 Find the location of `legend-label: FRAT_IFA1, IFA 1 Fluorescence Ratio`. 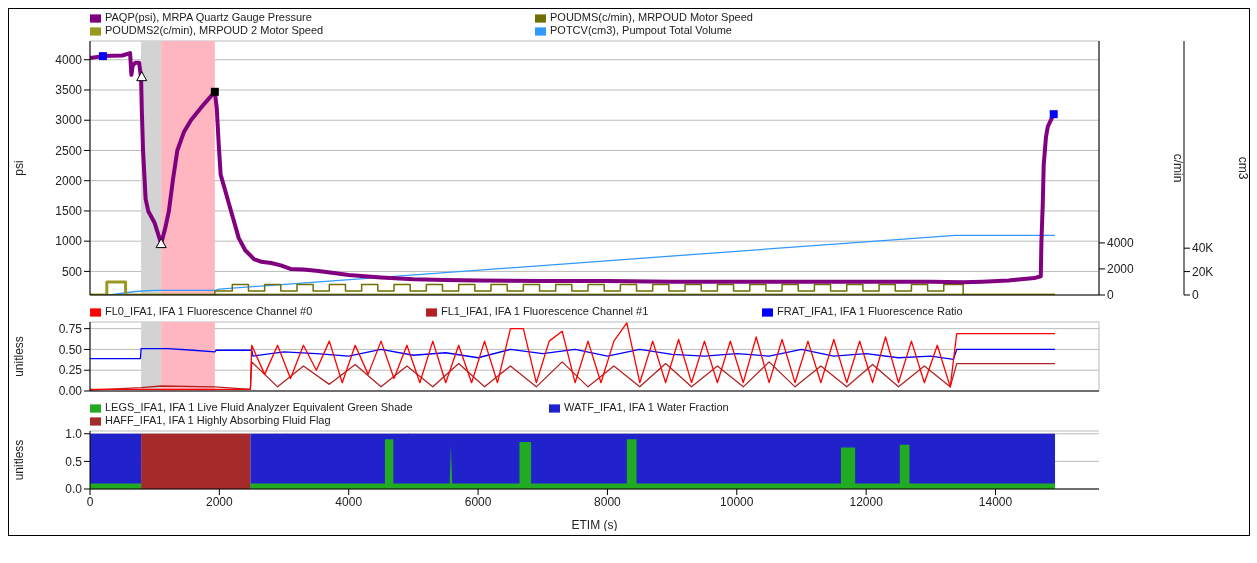

legend-label: FRAT_IFA1, IFA 1 Fluorescence Ratio is located at coordinates (870, 311).